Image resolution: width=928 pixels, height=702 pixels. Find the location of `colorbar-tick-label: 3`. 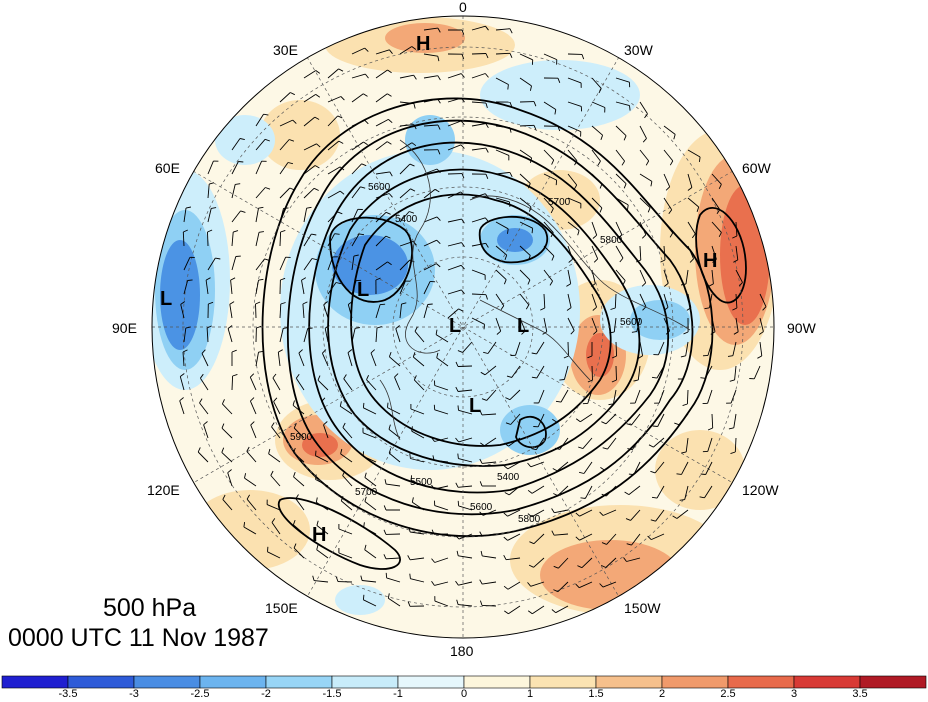

colorbar-tick-label: 3 is located at coordinates (794, 694).